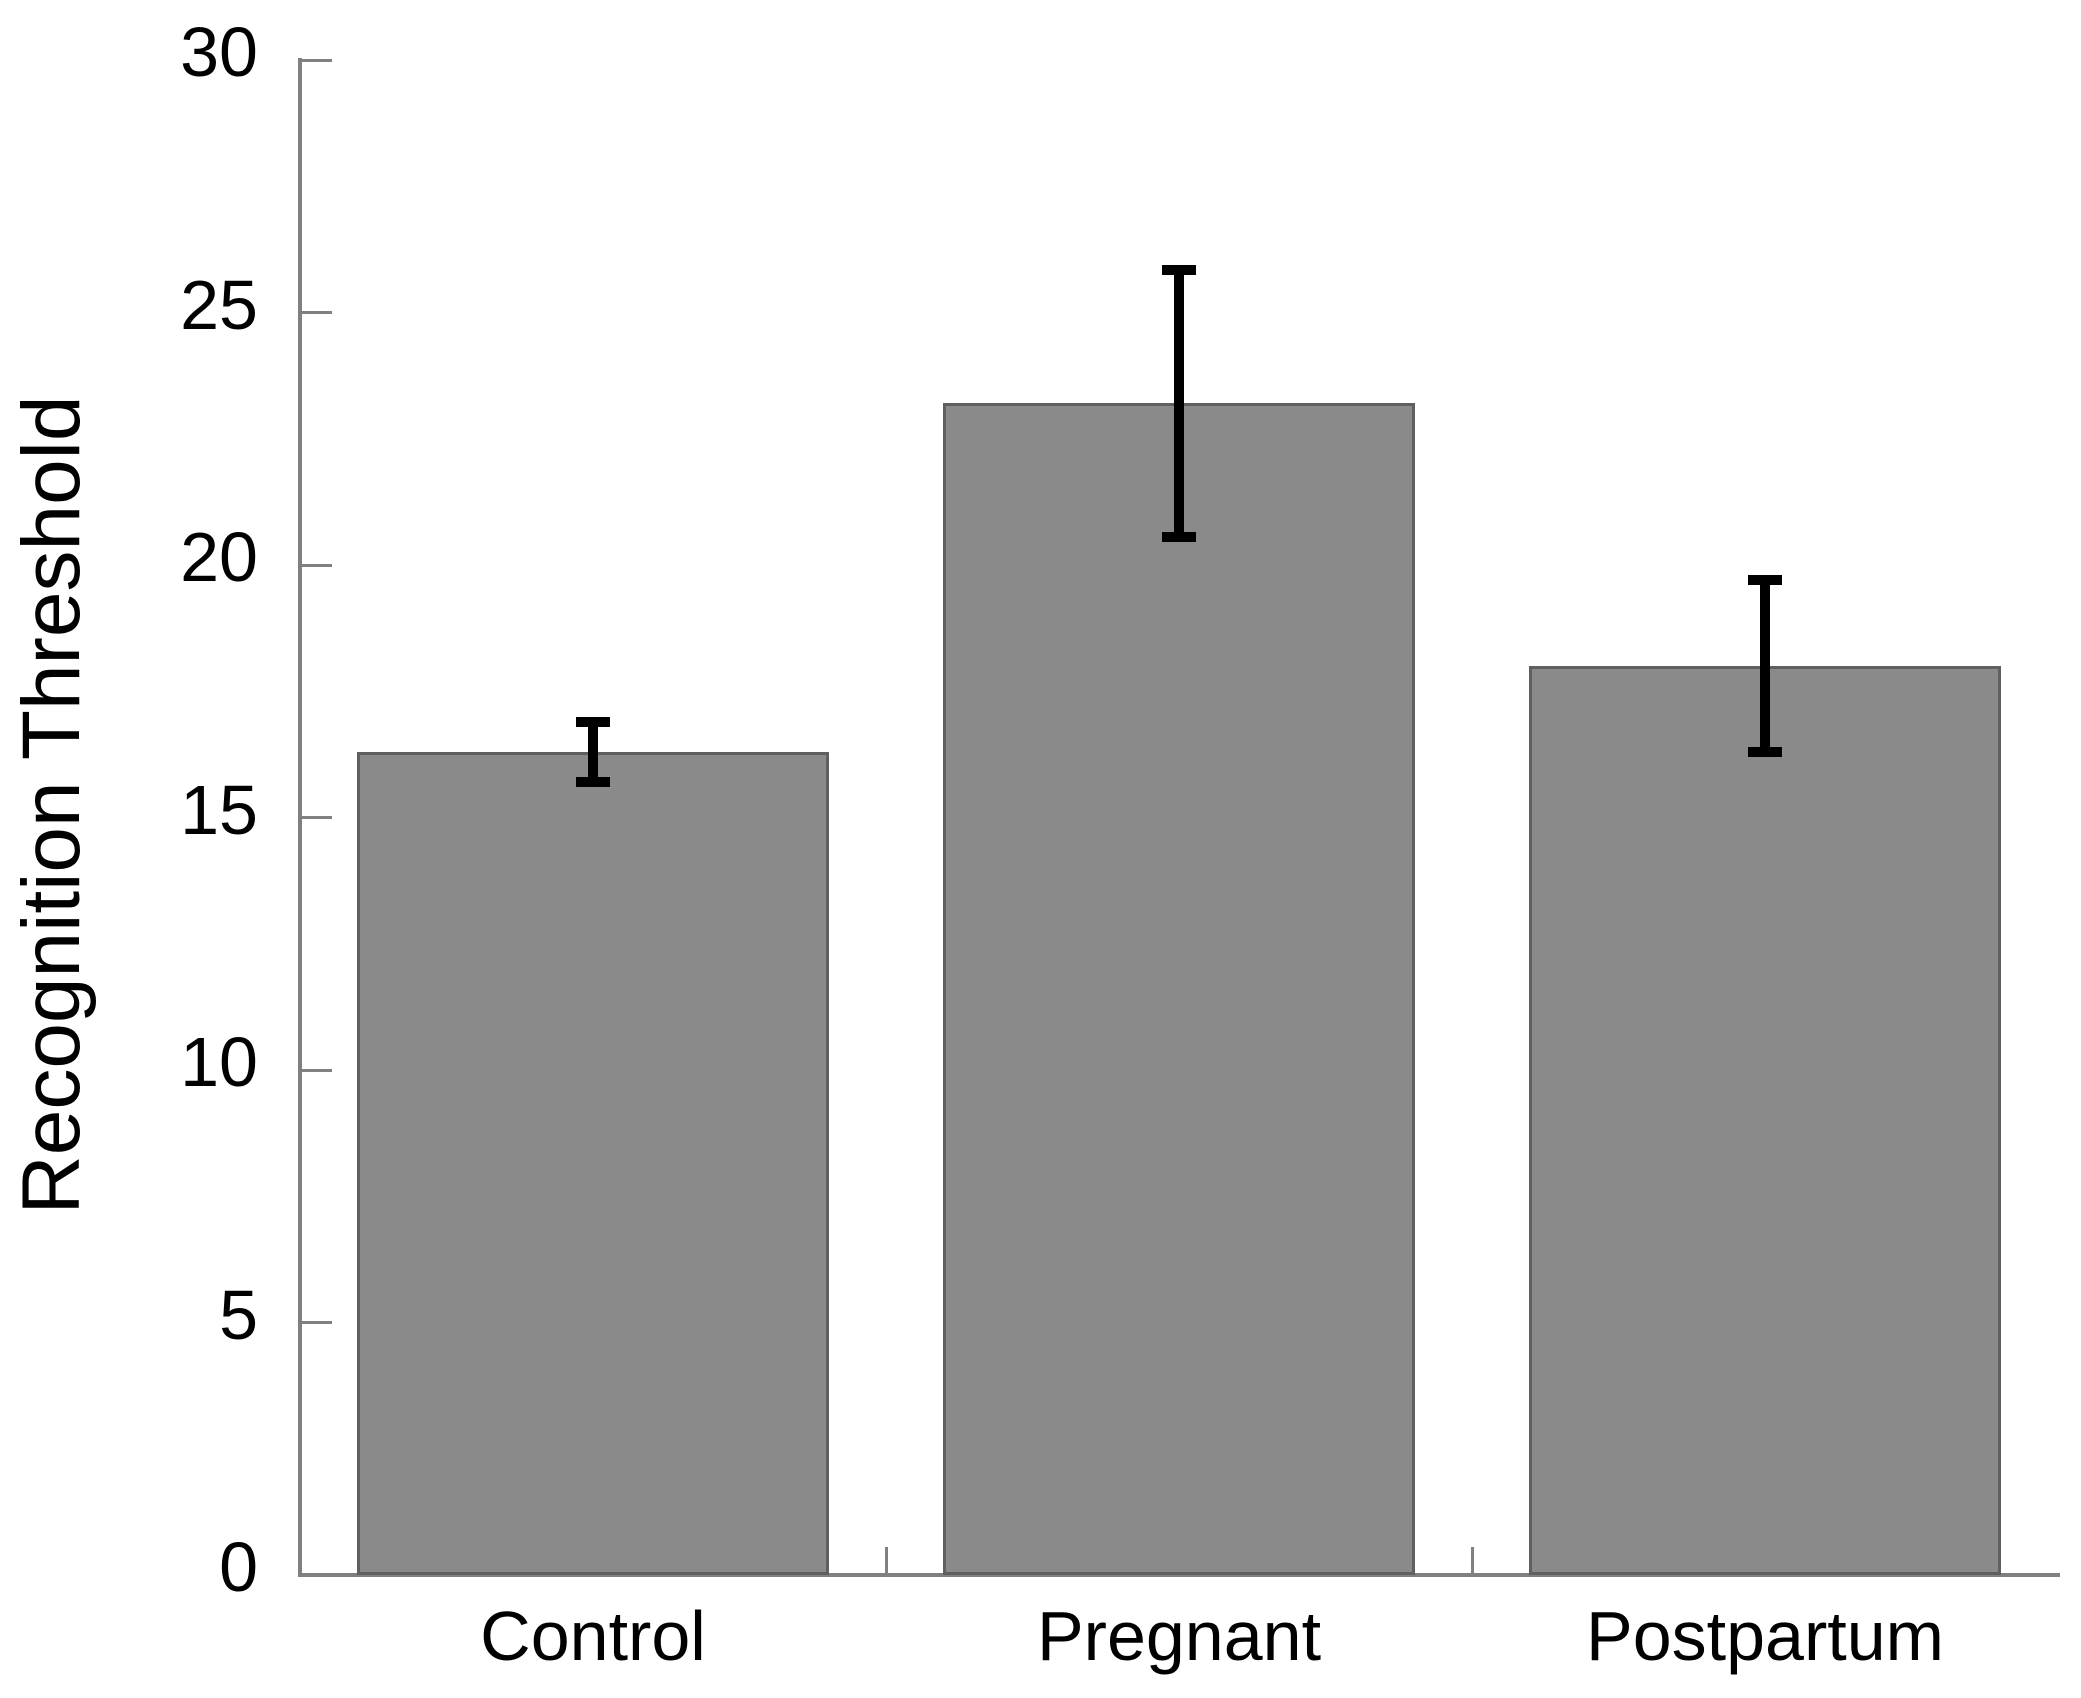 This screenshot has width=2081, height=1698. What do you see at coordinates (1765, 666) in the screenshot?
I see `error-bar-line-postpartum` at bounding box center [1765, 666].